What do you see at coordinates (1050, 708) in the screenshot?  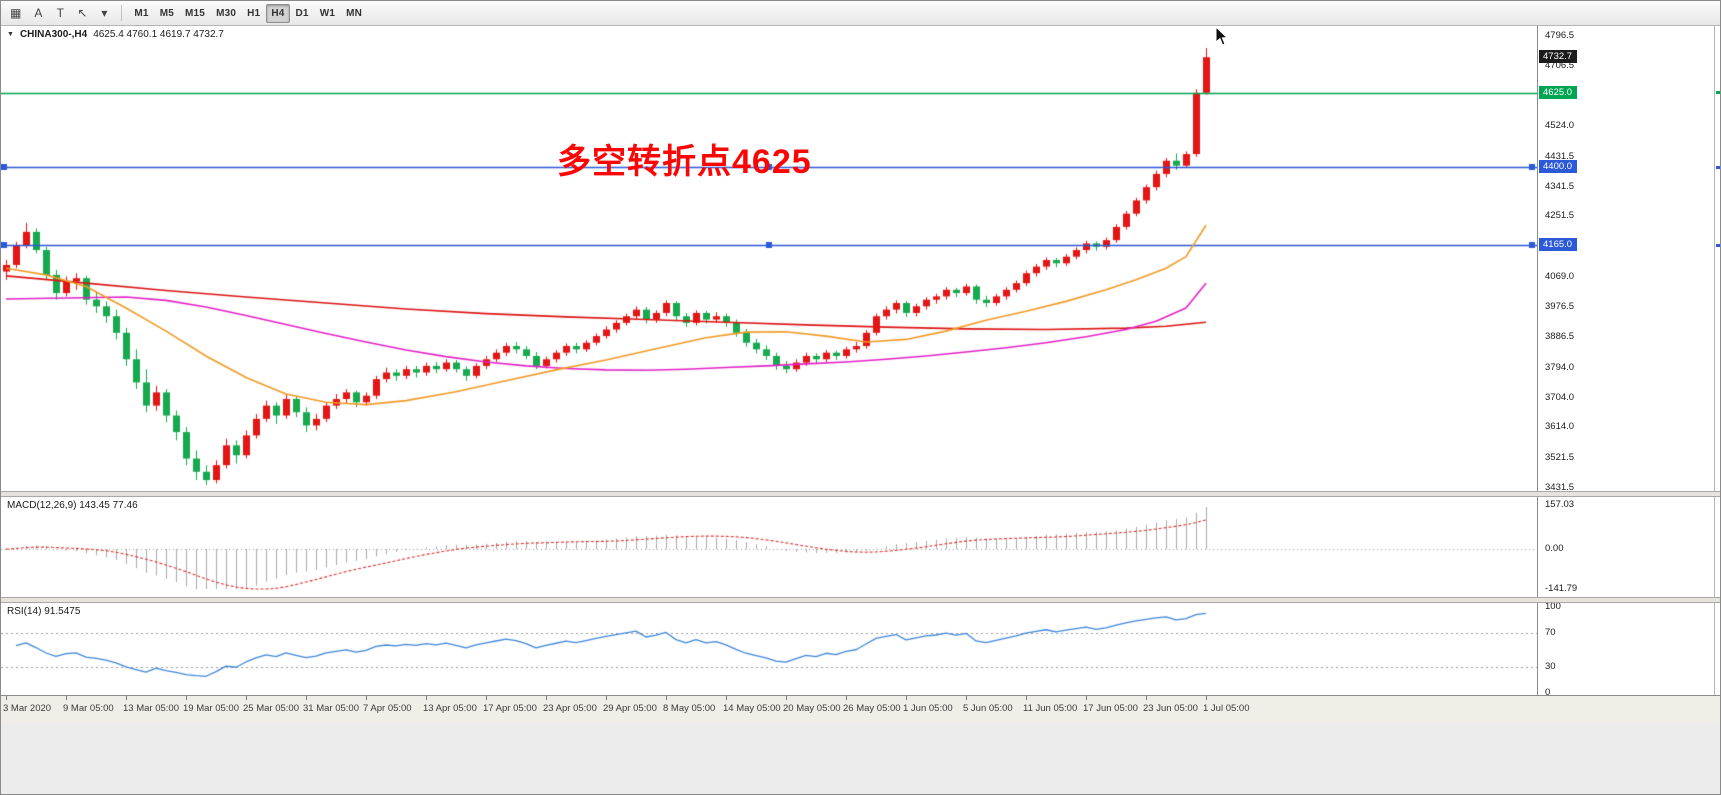 I see `time-axis-label: 11 Jun 05:00` at bounding box center [1050, 708].